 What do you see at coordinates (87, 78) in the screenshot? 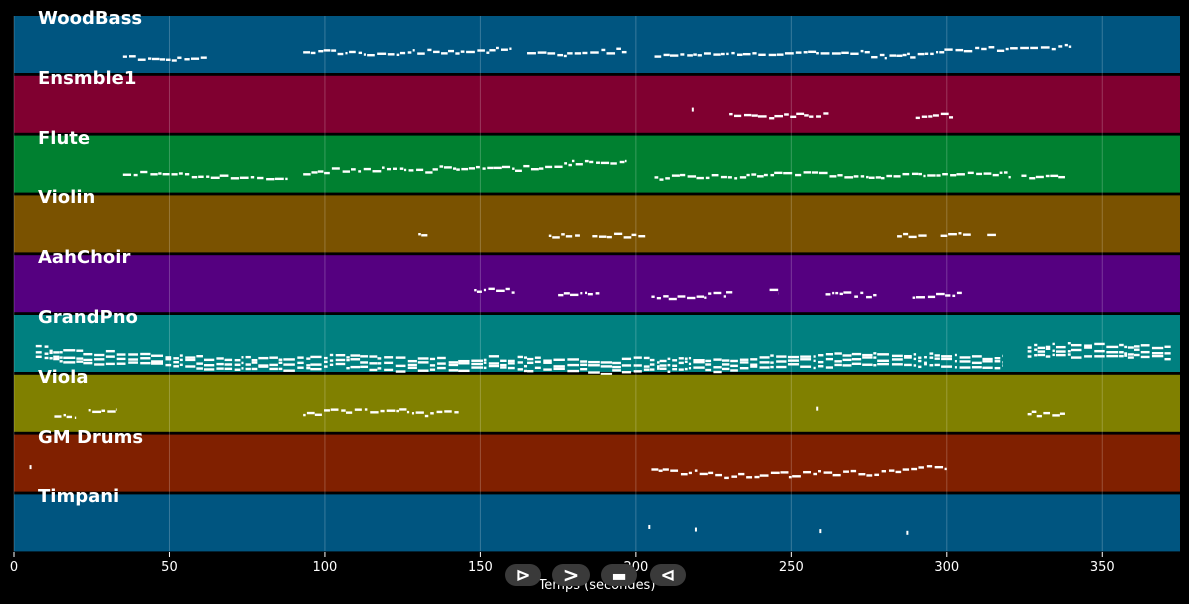
I see `track-label: Ensmble1` at bounding box center [87, 78].